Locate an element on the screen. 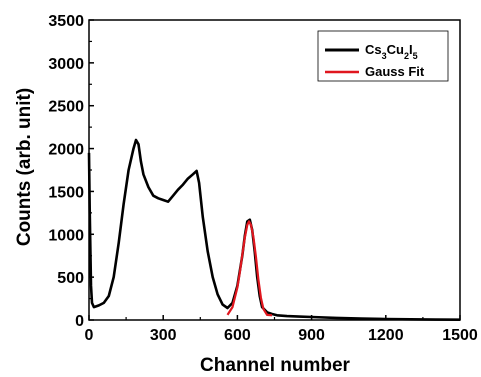 This screenshot has height=377, width=481. legend-label-0: Cs3Cu2I5 is located at coordinates (391, 51).